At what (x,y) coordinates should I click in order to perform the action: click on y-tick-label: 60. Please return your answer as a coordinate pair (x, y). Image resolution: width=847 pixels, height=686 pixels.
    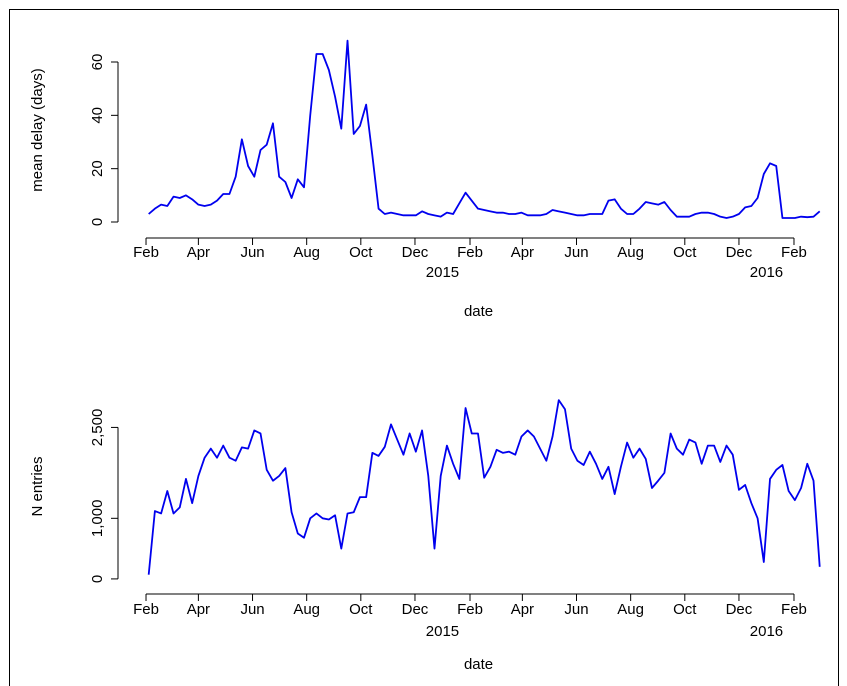
    Looking at the image, I should click on (97, 62).